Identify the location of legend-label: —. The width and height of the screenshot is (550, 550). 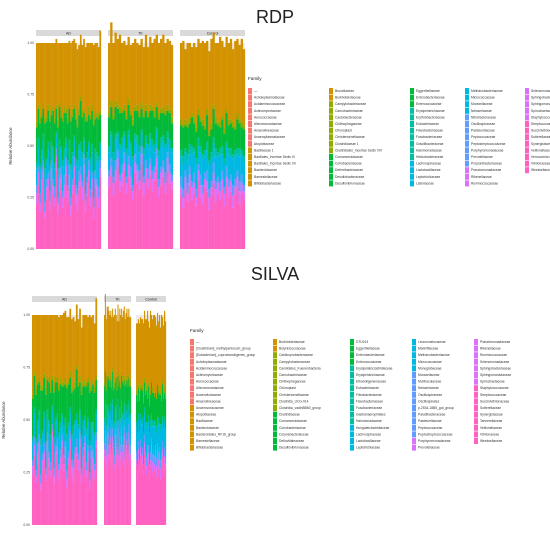
(256, 91).